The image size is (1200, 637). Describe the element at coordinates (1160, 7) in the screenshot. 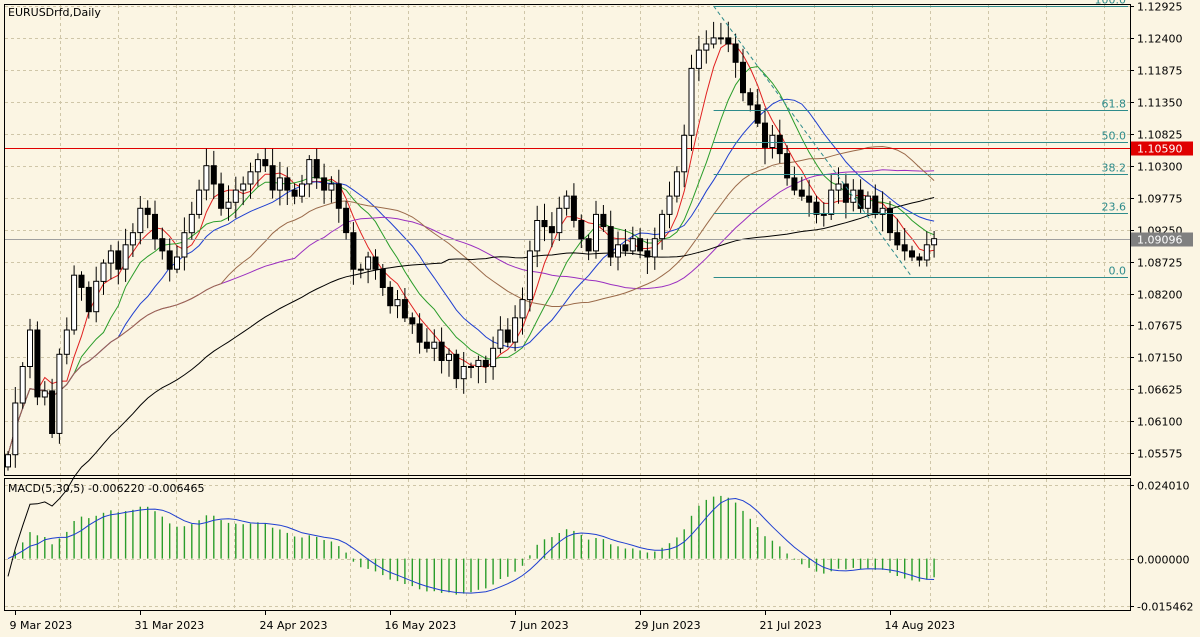

I see `price-tick-label: 1.12925` at that location.